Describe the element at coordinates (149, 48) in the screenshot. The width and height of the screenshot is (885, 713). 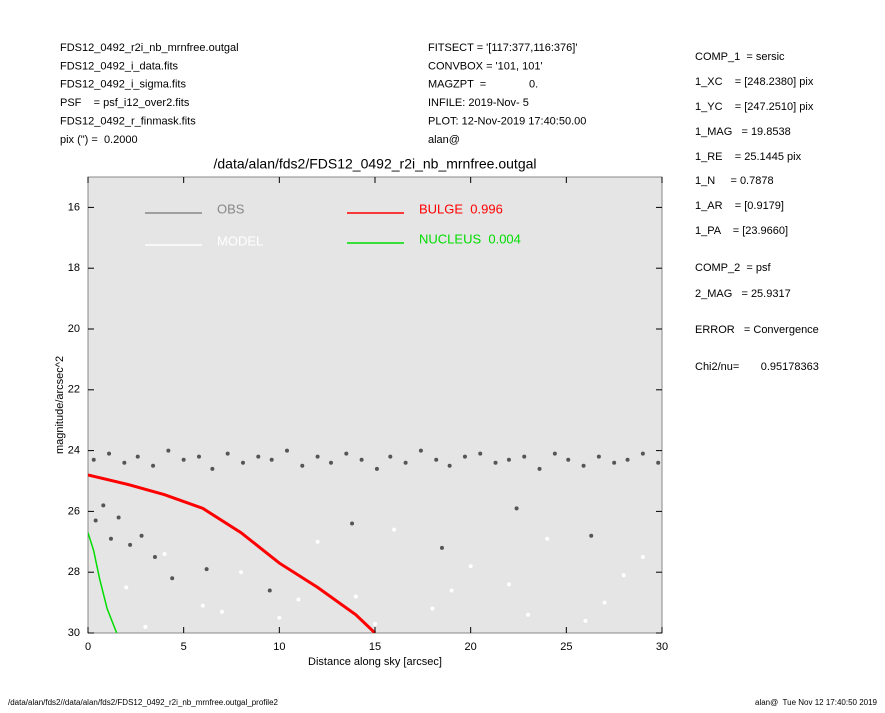
I see `header-left-line: FDS12_0492_r2i_nb_mrnfree.outgal` at that location.